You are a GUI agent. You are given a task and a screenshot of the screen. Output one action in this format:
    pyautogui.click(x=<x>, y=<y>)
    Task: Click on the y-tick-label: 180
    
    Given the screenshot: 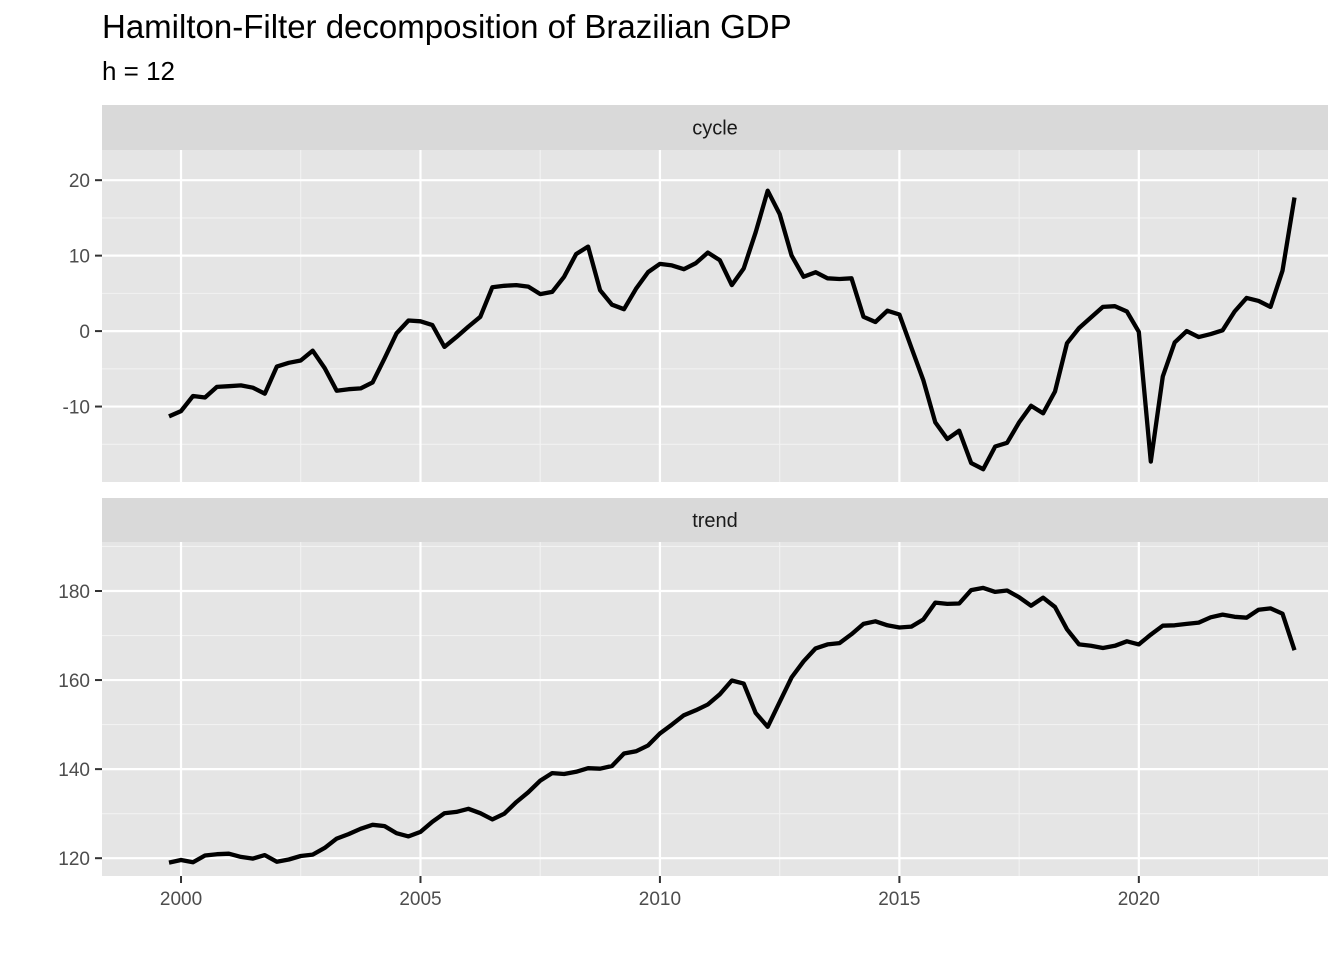 What is the action you would take?
    pyautogui.click(x=74, y=592)
    